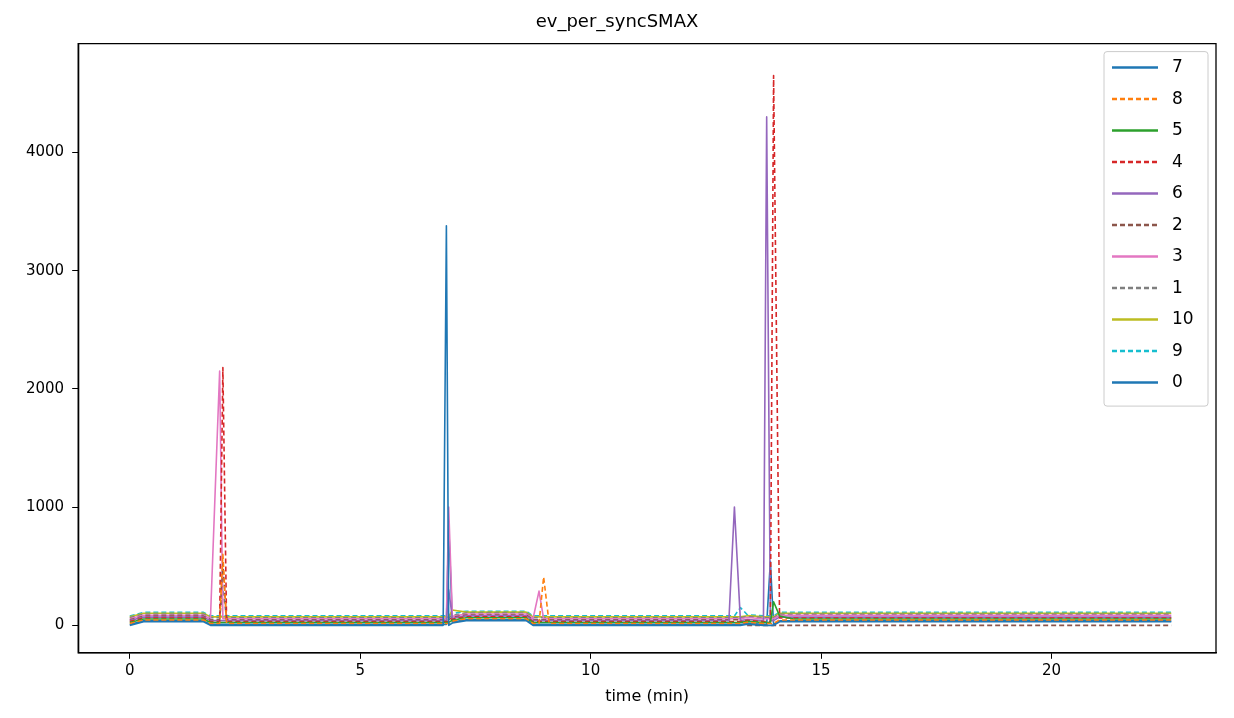 The height and width of the screenshot is (718, 1234). Describe the element at coordinates (647, 695) in the screenshot. I see `x-axis-title: time (min)` at that location.